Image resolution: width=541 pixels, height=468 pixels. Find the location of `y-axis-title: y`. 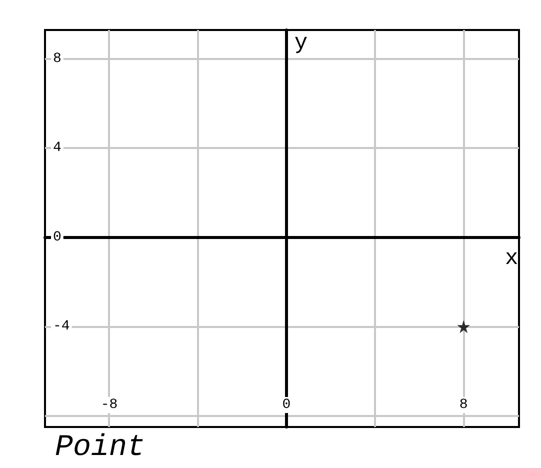

y-axis-title: y is located at coordinates (301, 43).